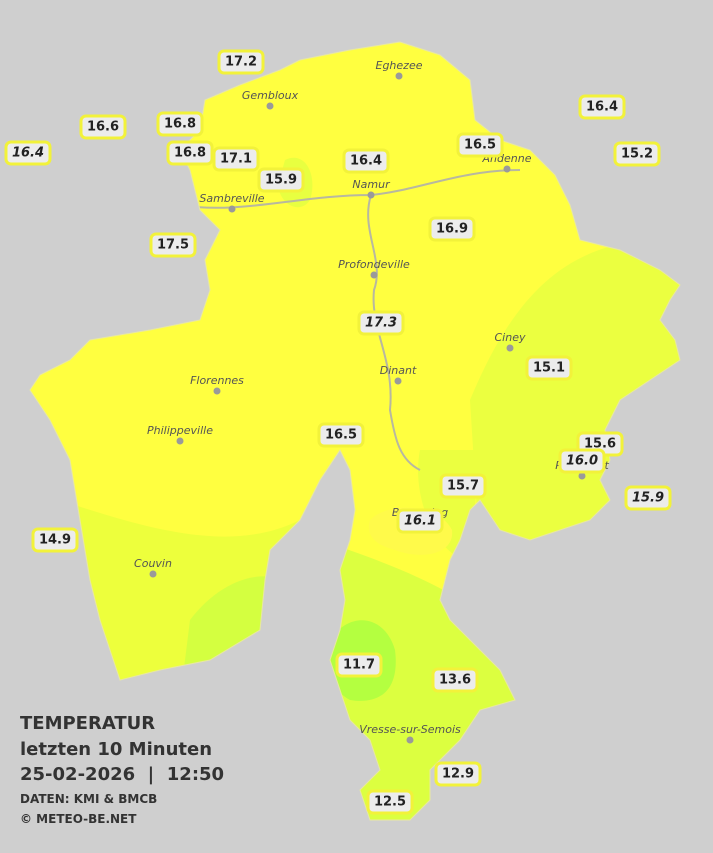  I want to click on station-value: 15.7, so click(463, 486).